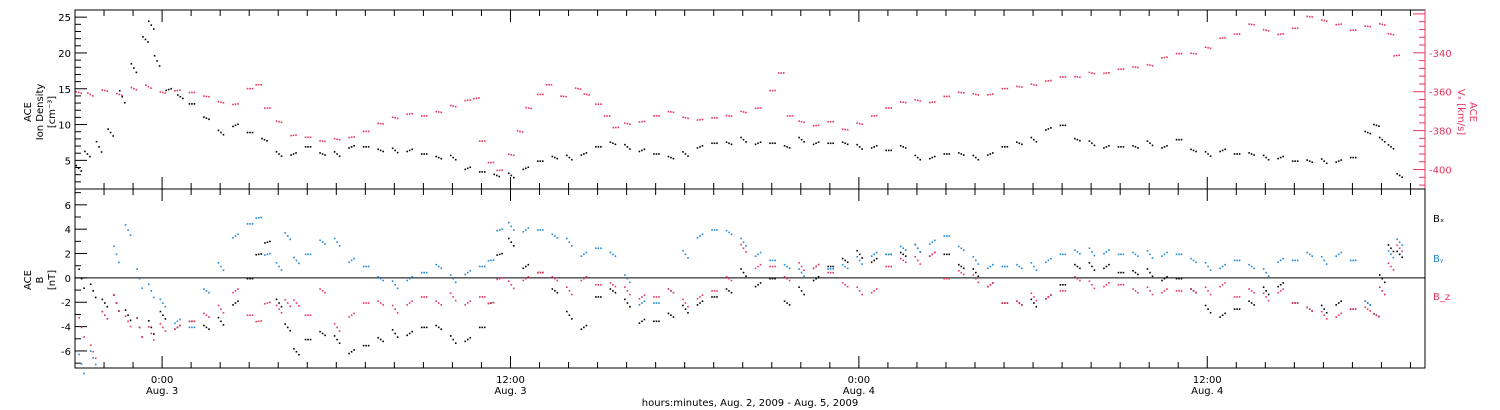 Image resolution: width=1500 pixels, height=410 pixels. I want to click on time-tick-label: 12:00, so click(510, 380).